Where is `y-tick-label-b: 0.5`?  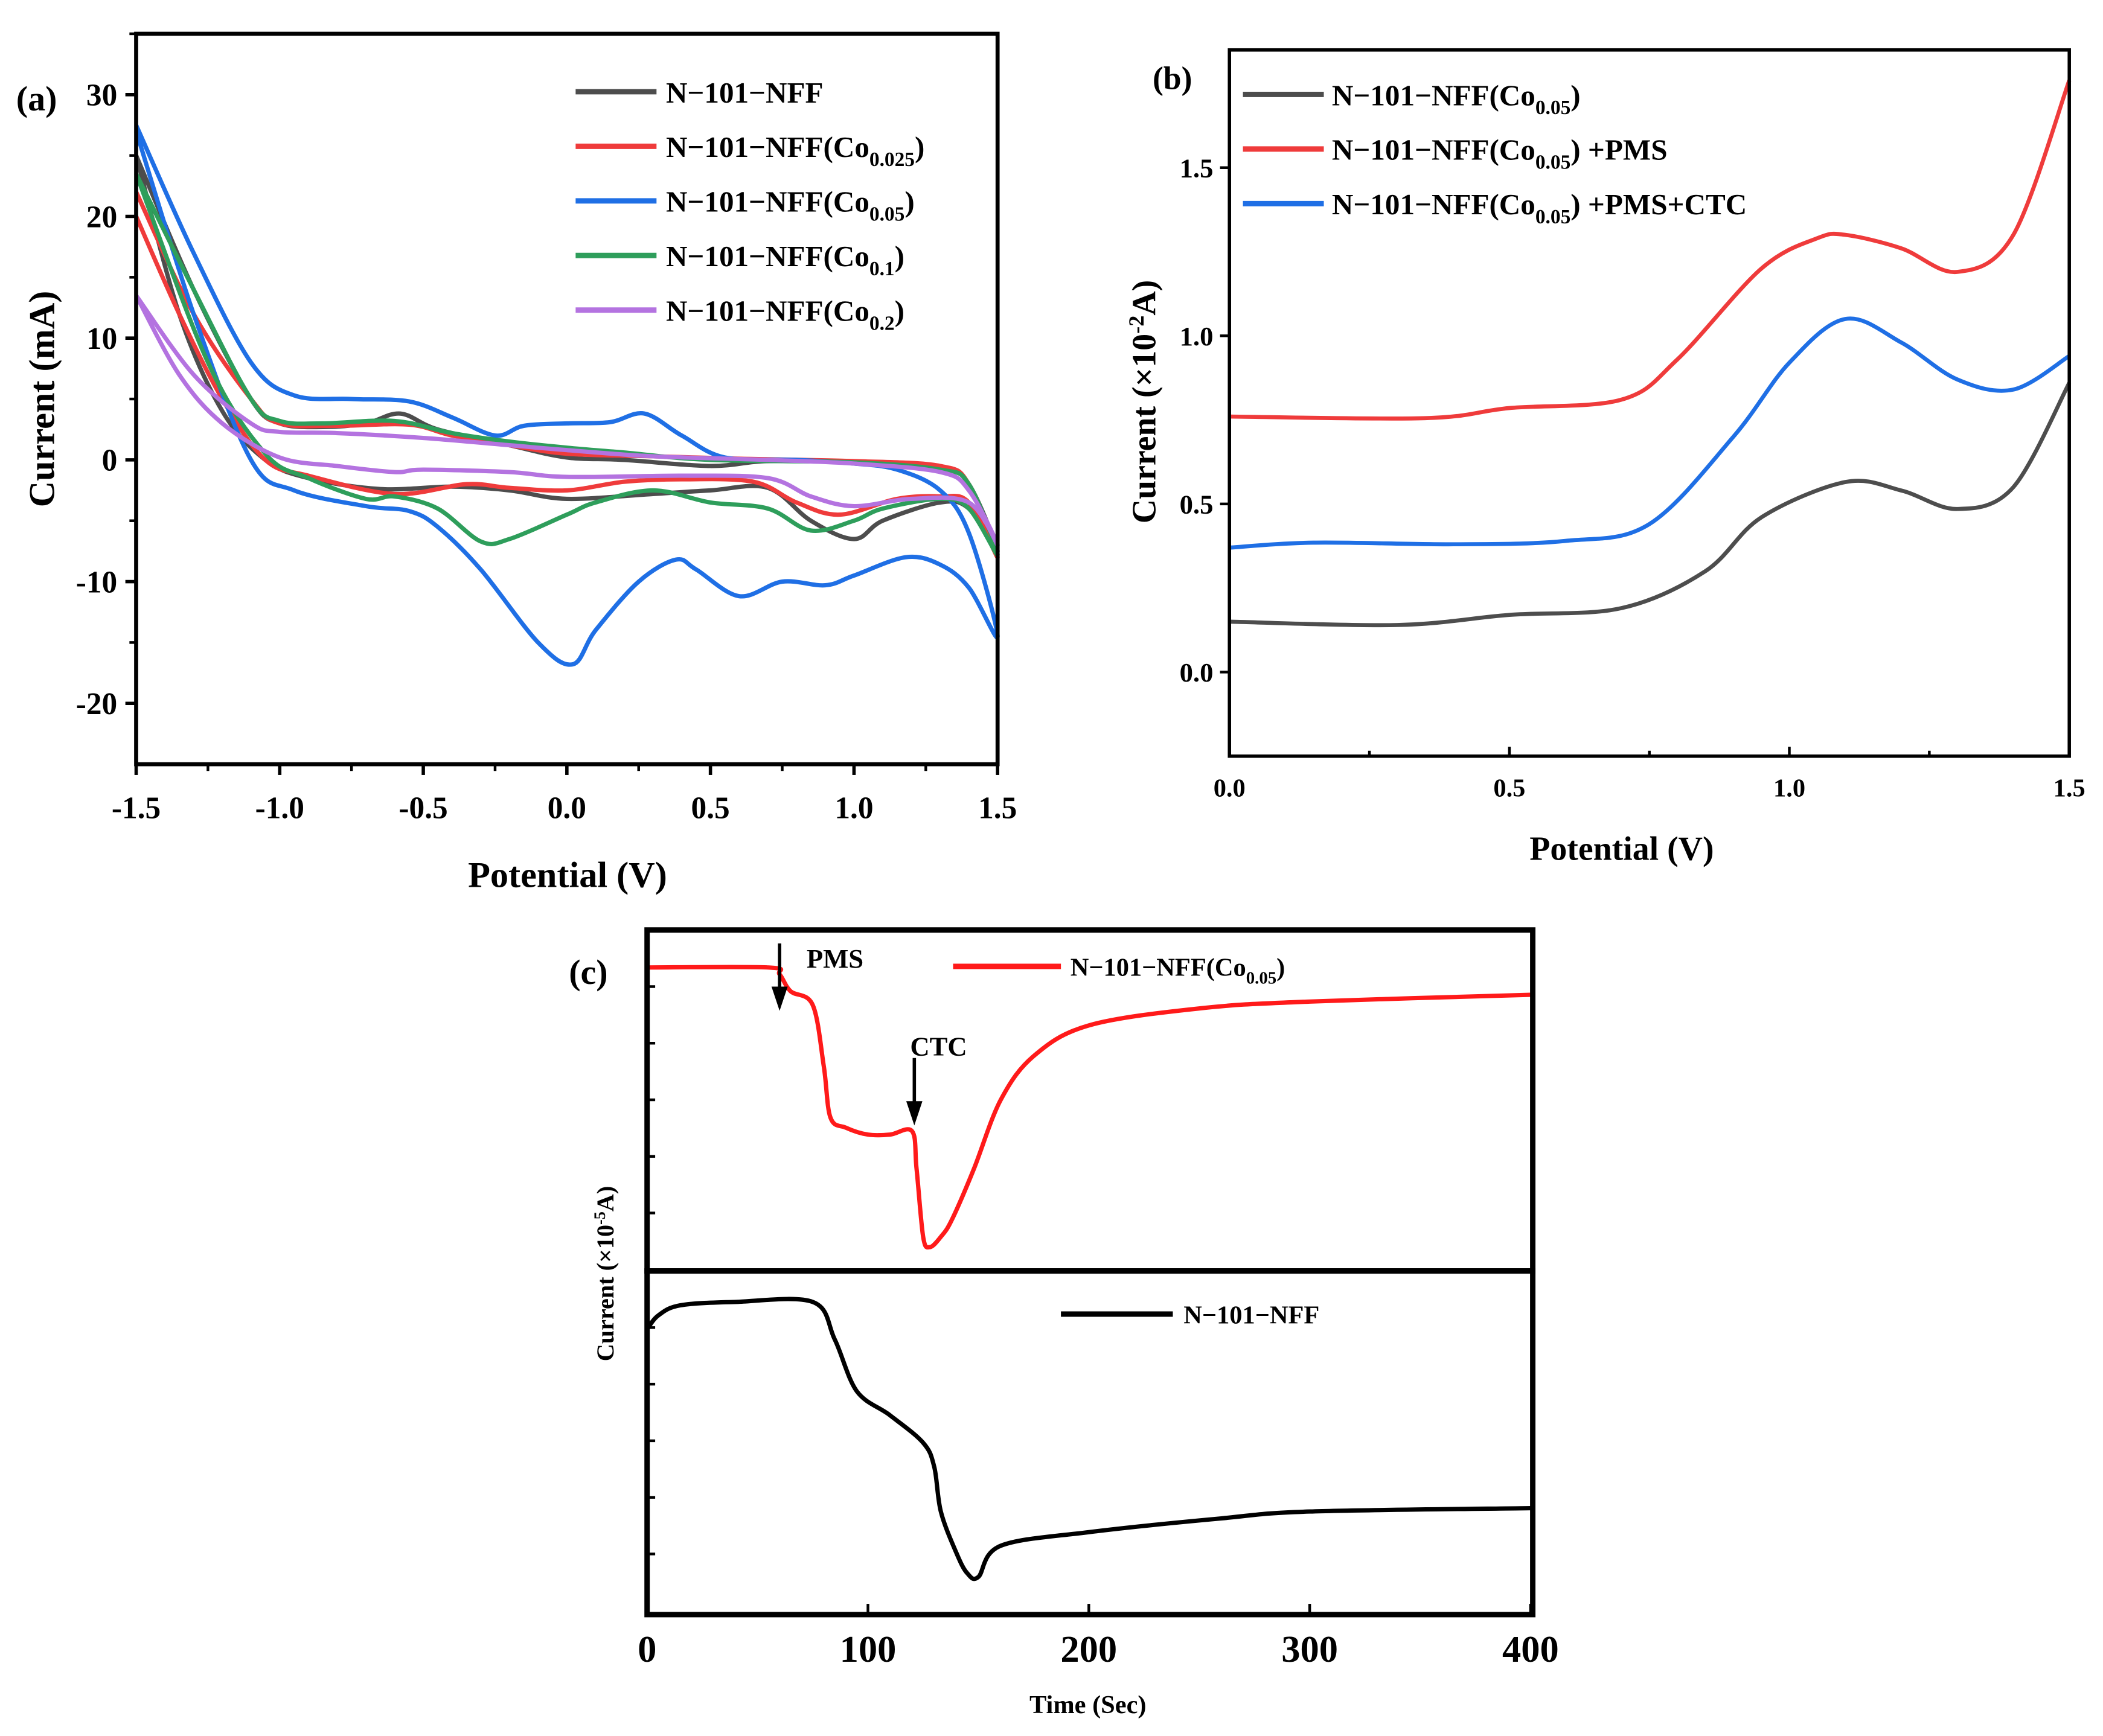
y-tick-label-b: 0.5 is located at coordinates (1197, 504).